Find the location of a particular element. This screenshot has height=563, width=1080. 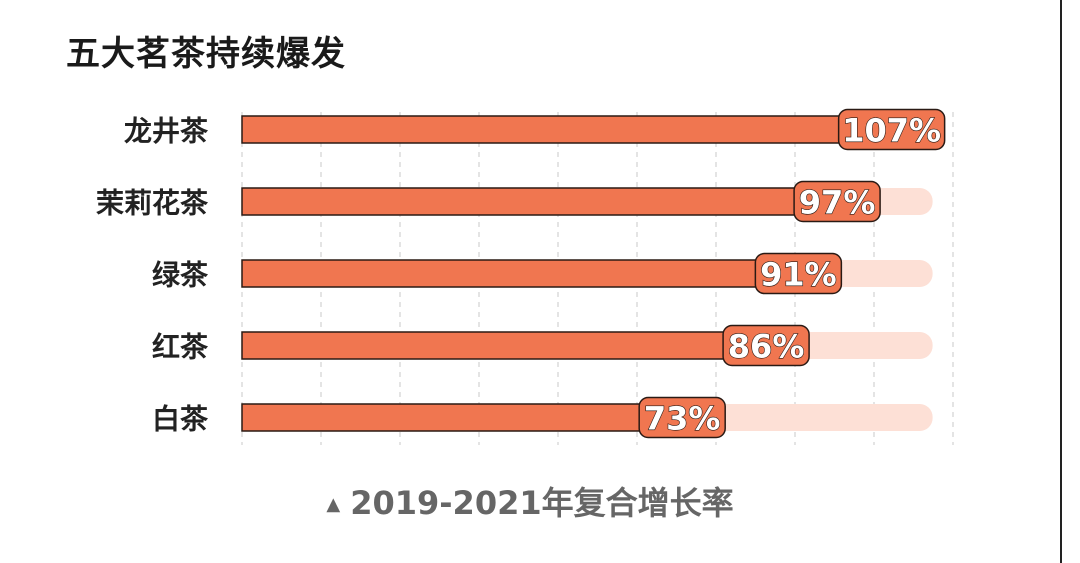

category-label: 绿茶 is located at coordinates (180, 275).